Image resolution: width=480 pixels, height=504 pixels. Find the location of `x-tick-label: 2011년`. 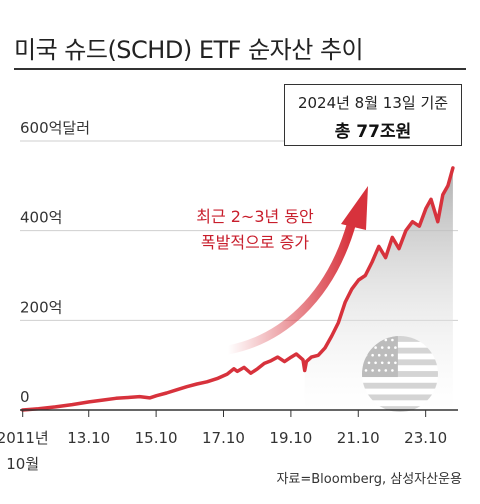

x-tick-label: 2011년 is located at coordinates (24, 438).